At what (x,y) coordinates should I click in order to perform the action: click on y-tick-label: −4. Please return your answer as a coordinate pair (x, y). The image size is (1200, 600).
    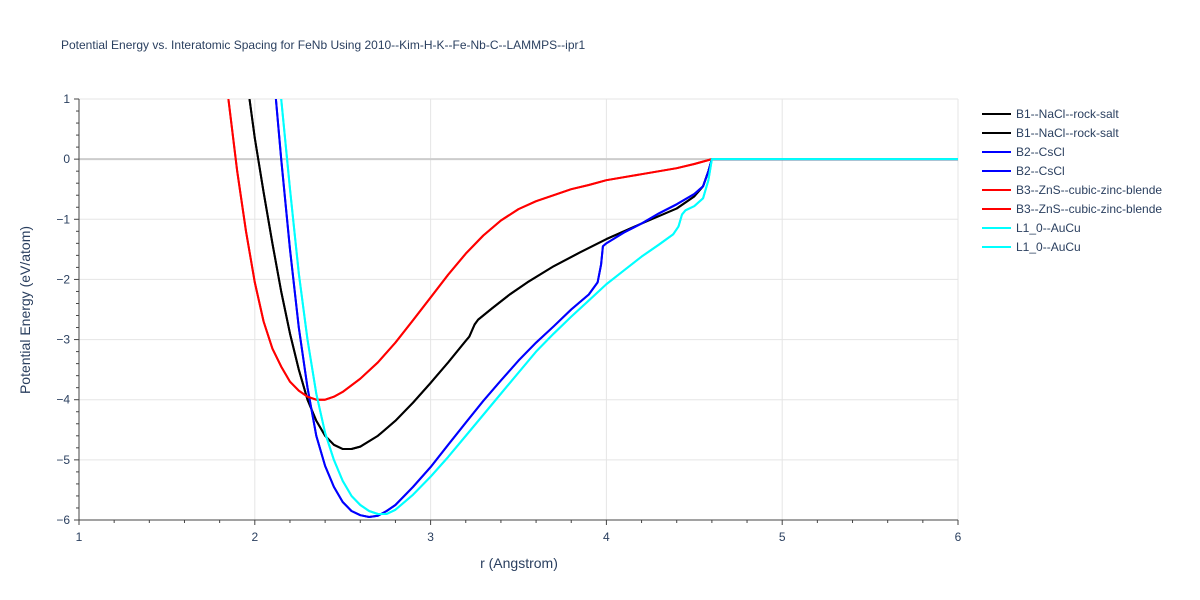
    Looking at the image, I should click on (63, 400).